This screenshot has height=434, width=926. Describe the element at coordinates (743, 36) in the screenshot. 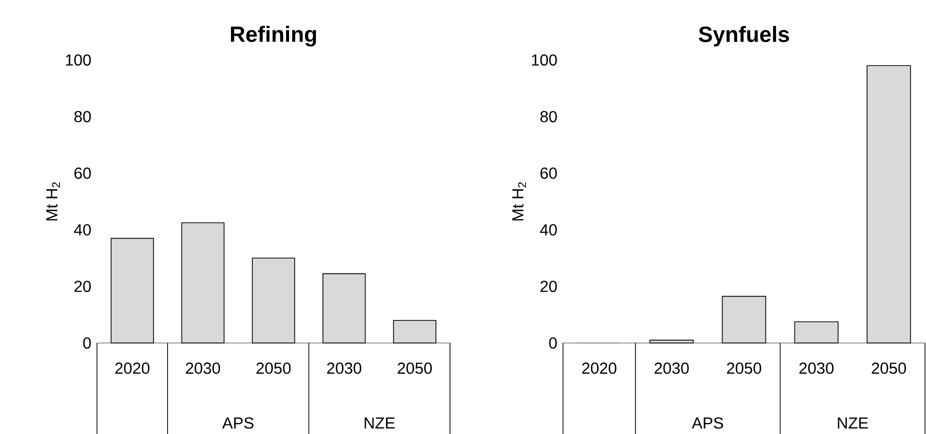

I see `chart-title: Synfuels` at that location.